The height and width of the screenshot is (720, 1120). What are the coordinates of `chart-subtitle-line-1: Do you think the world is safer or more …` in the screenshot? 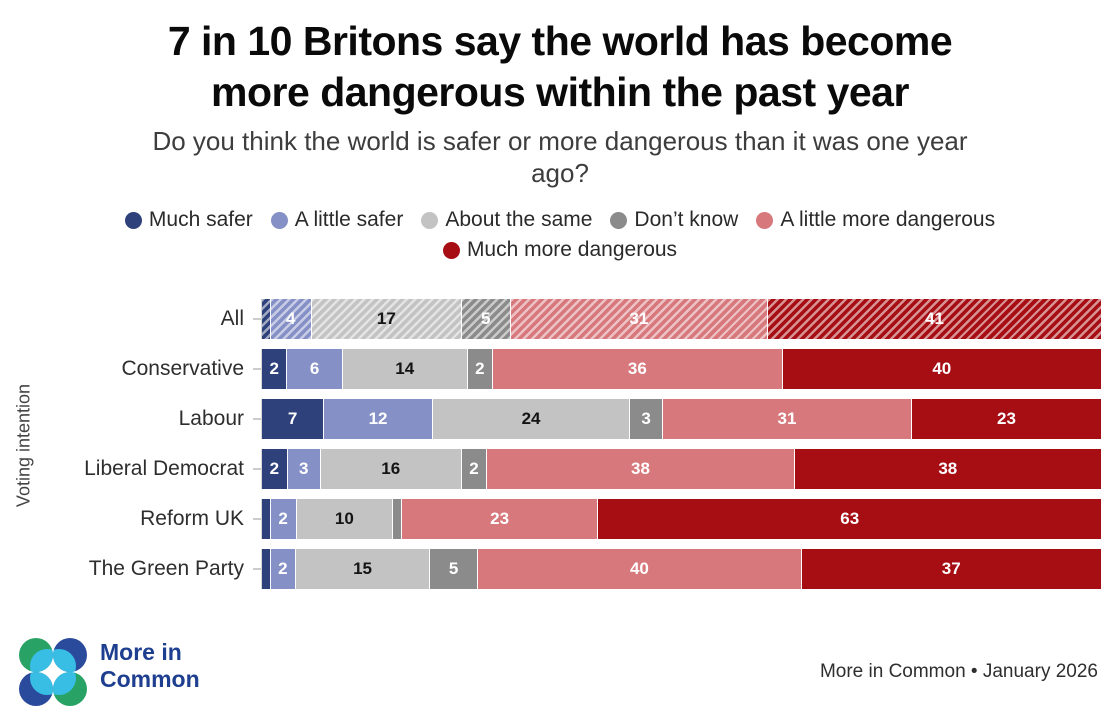 It's located at (560, 140).